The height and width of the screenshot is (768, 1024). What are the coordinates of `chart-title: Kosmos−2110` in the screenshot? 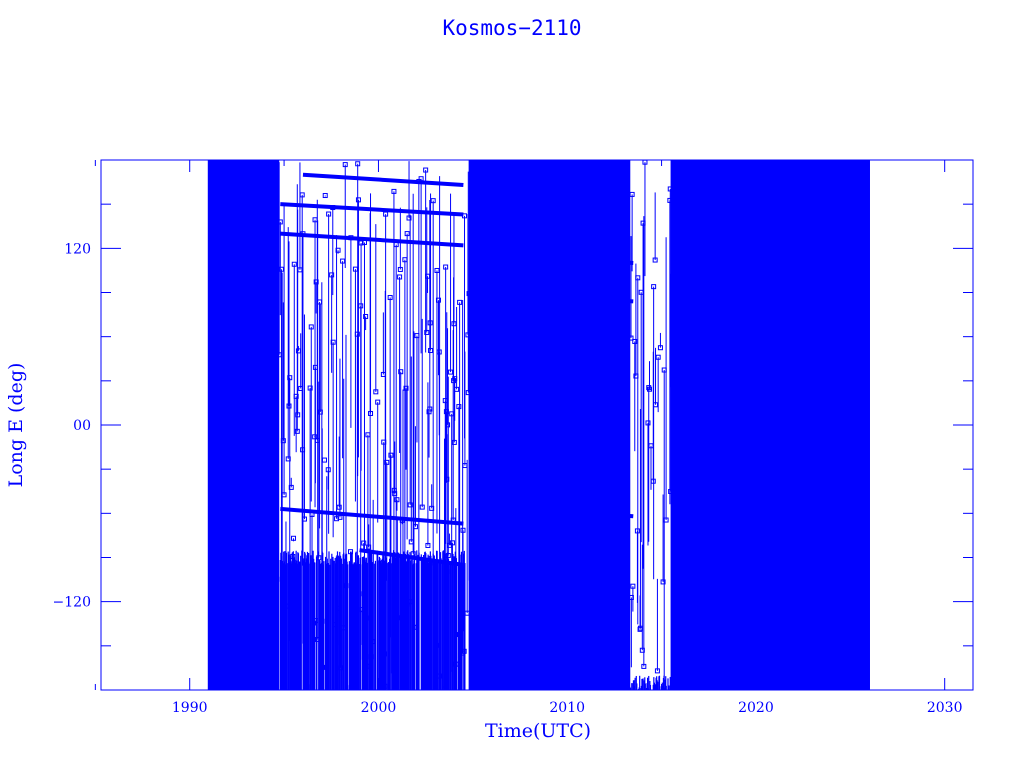 It's located at (512, 28).